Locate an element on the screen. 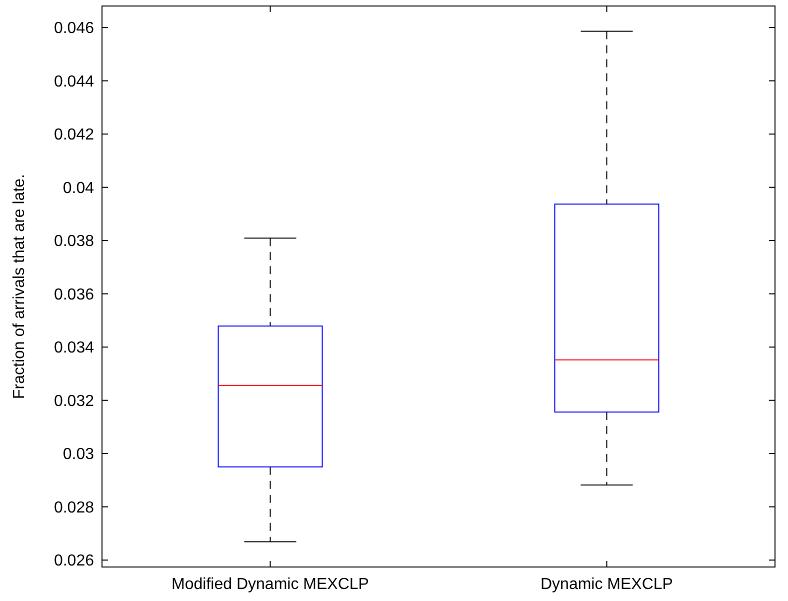 This screenshot has width=788, height=601. y-tick-label: 0.034 is located at coordinates (74, 348).